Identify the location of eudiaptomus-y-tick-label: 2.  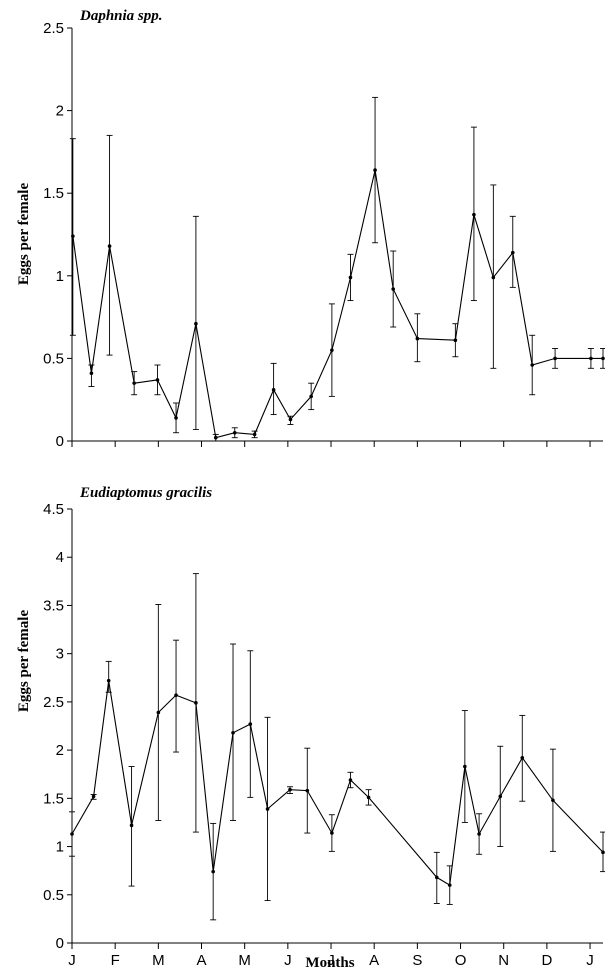
(60, 750).